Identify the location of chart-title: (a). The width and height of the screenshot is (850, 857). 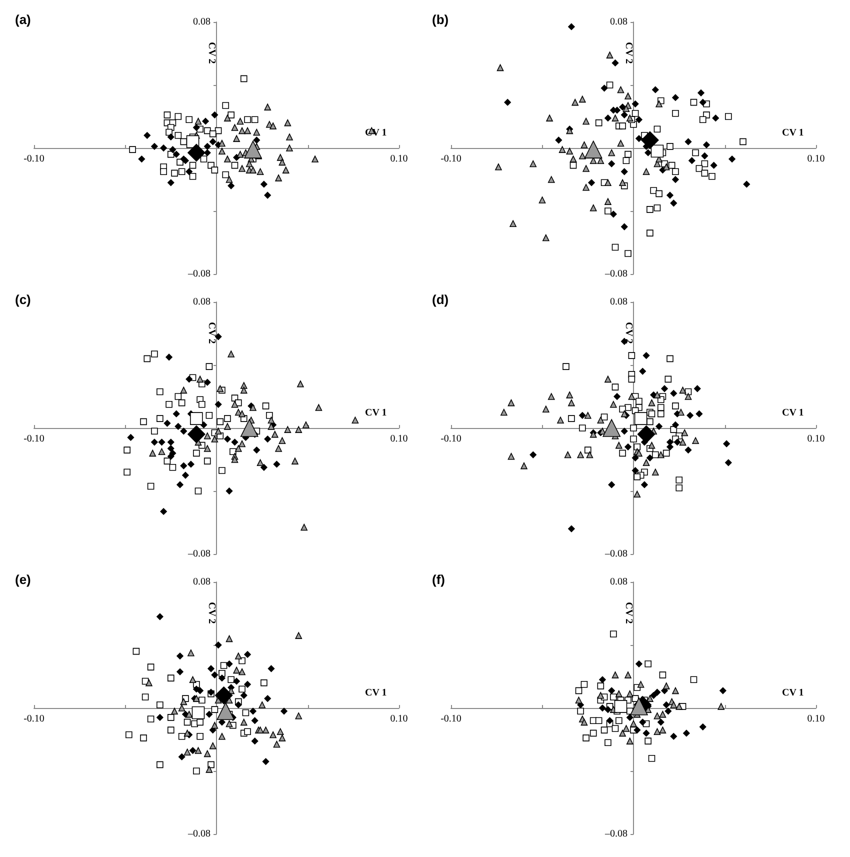
(23, 19).